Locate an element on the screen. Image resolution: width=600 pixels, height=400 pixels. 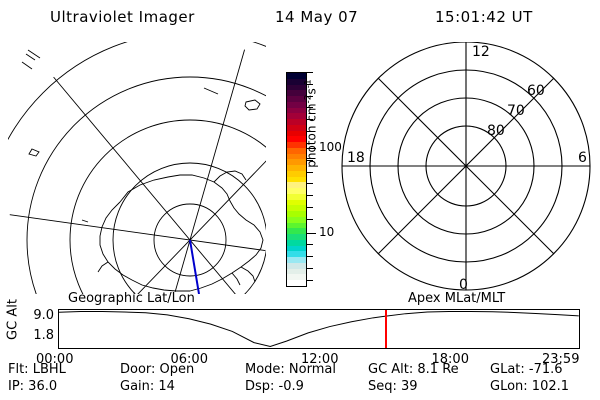
time-tick-1200: 12:00 is located at coordinates (320, 359).